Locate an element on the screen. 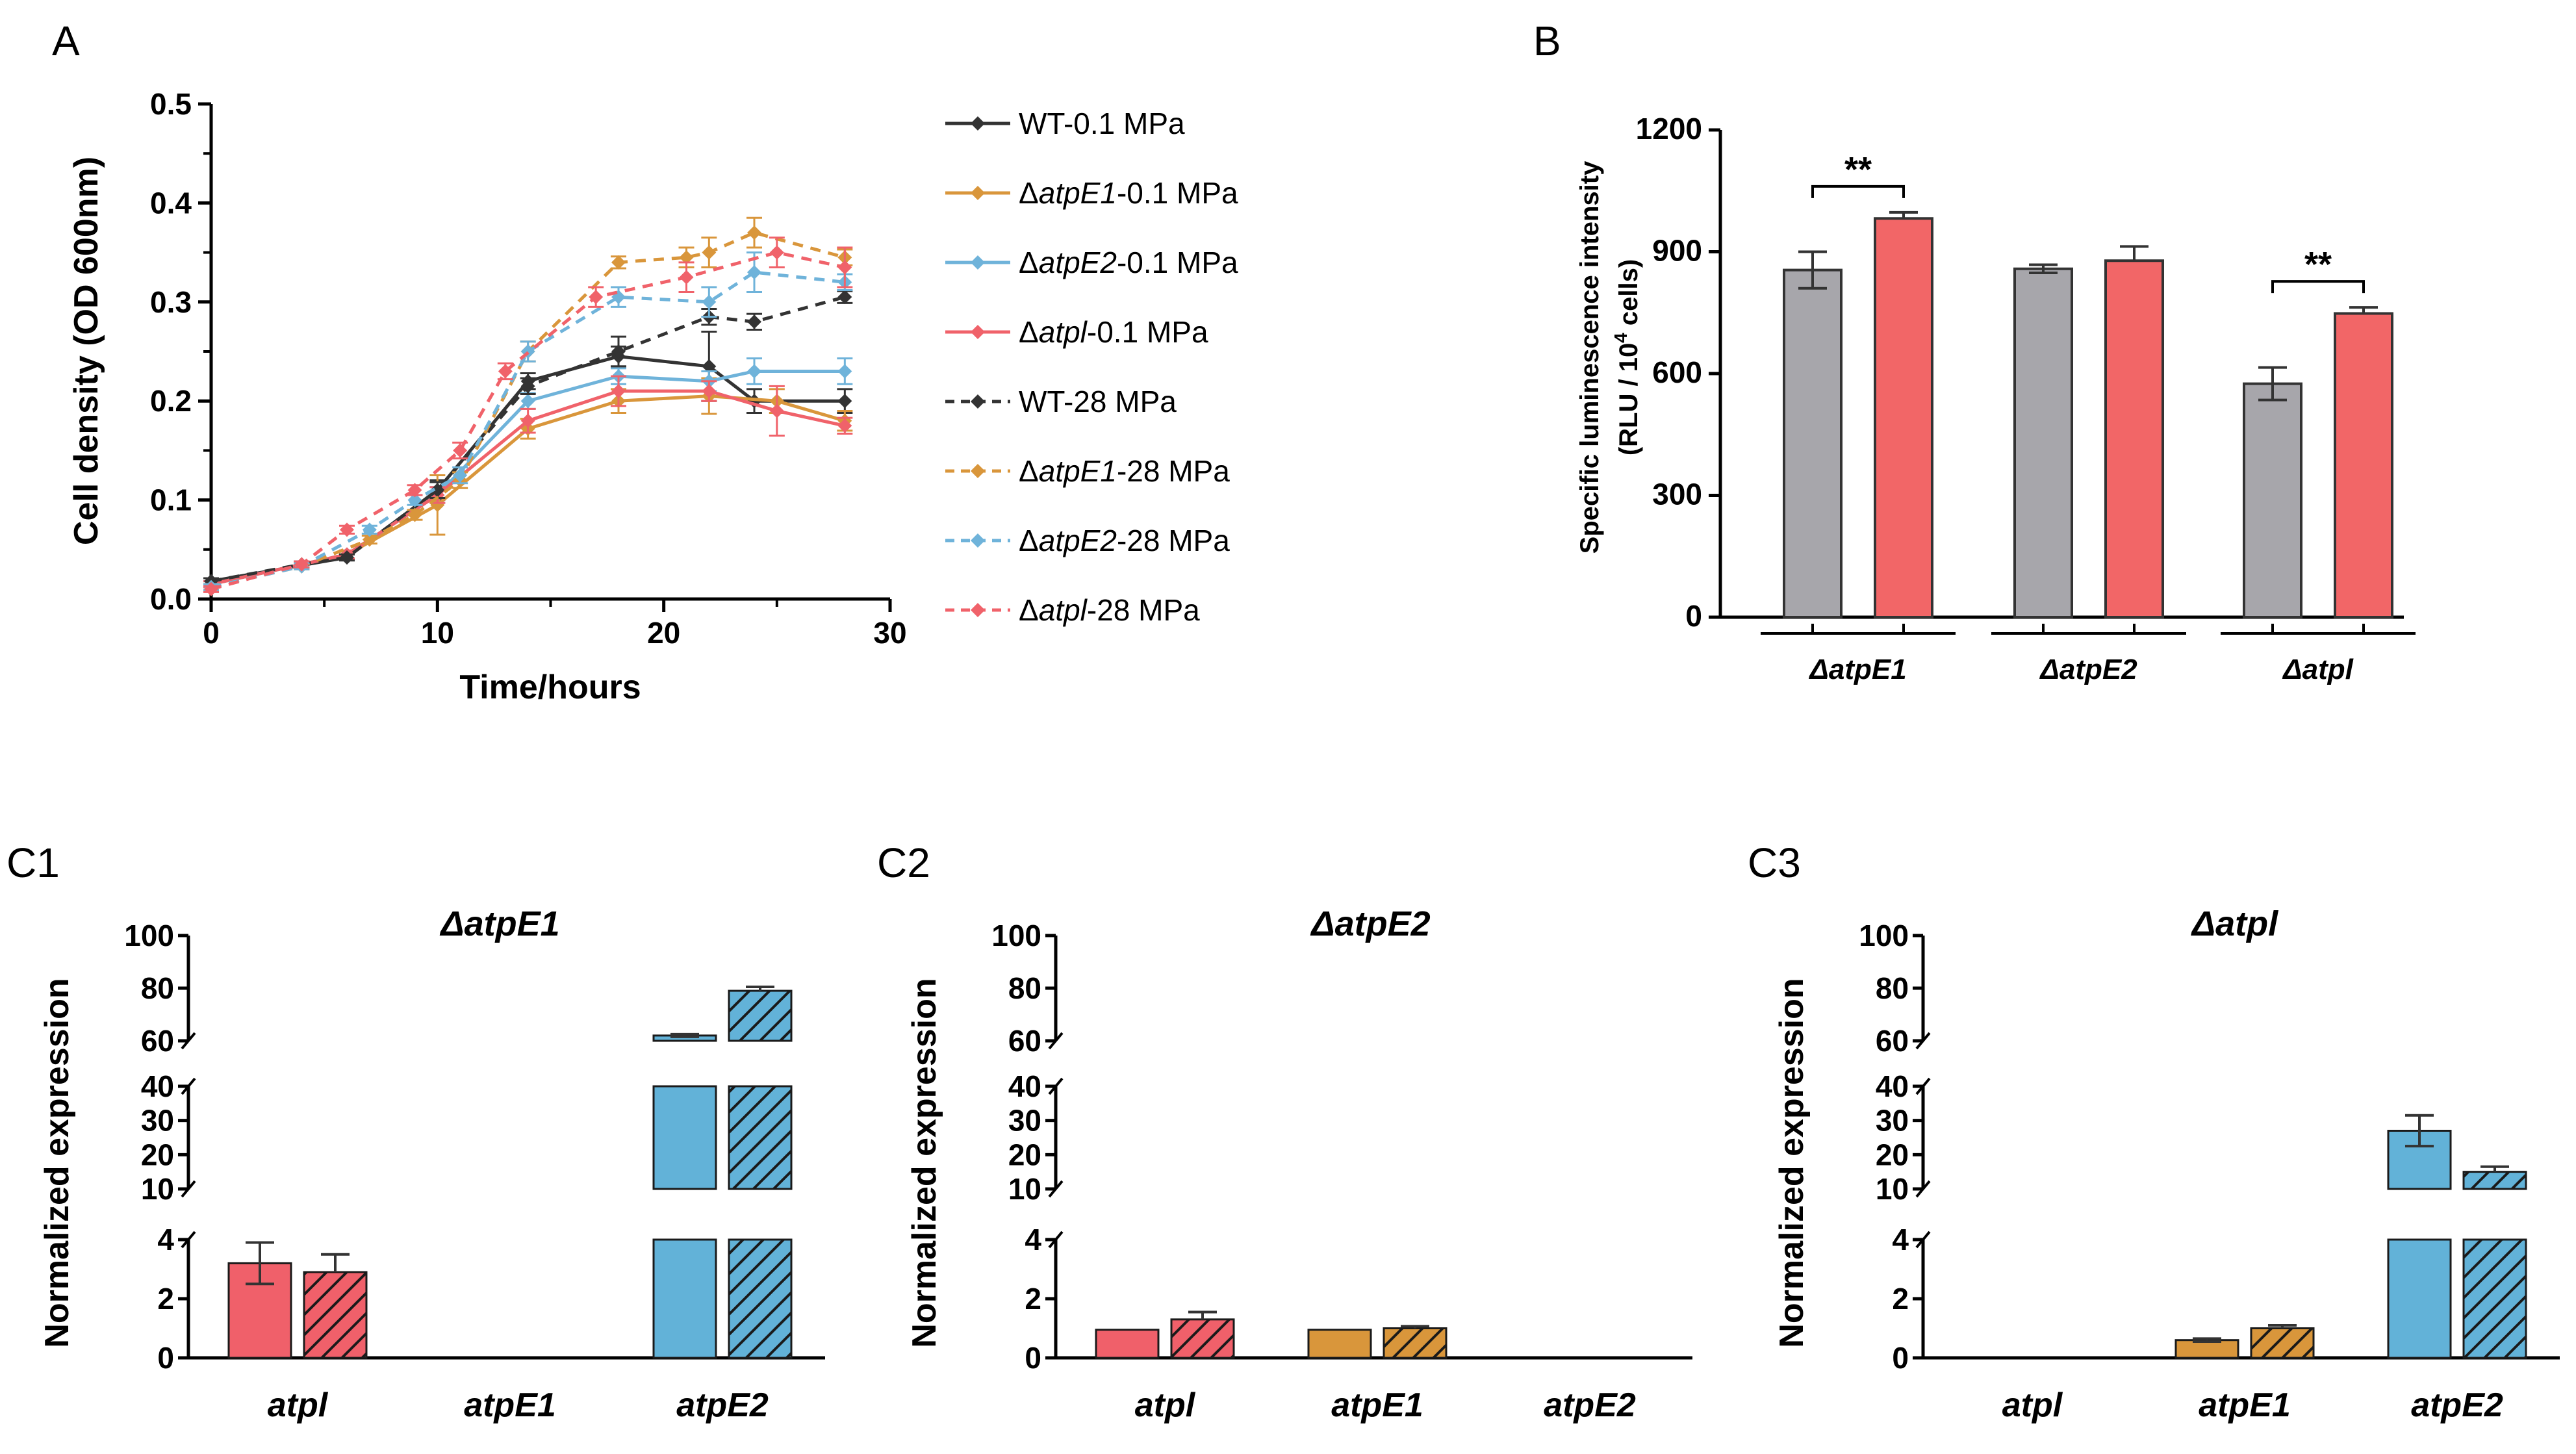 The height and width of the screenshot is (1454, 2576). panel-b-group-0: ΔatpE1 is located at coordinates (1858, 447).